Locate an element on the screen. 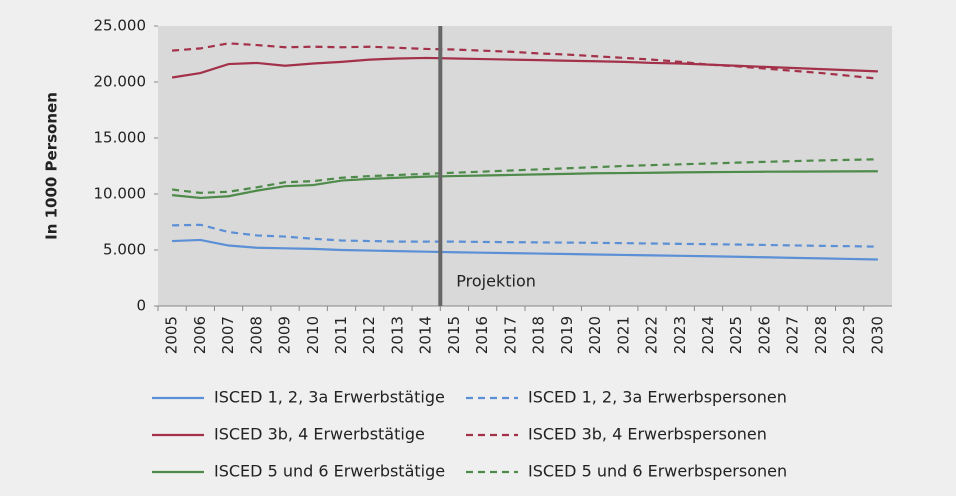 This screenshot has width=956, height=496. y-tick-label: 25.000 is located at coordinates (120, 26).